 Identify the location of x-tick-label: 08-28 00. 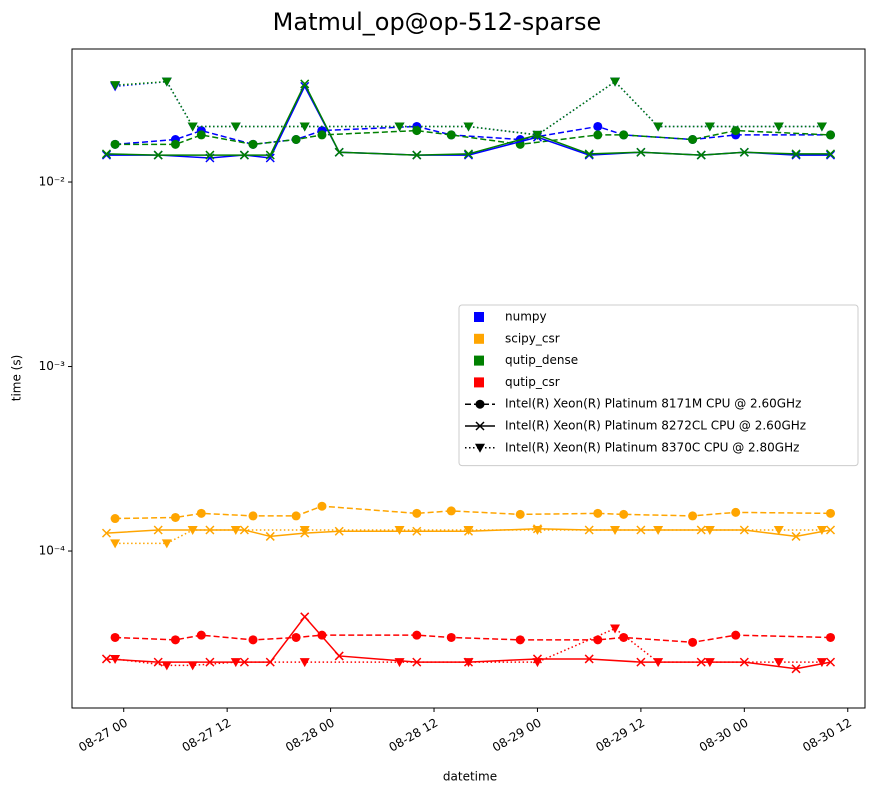
(310, 735).